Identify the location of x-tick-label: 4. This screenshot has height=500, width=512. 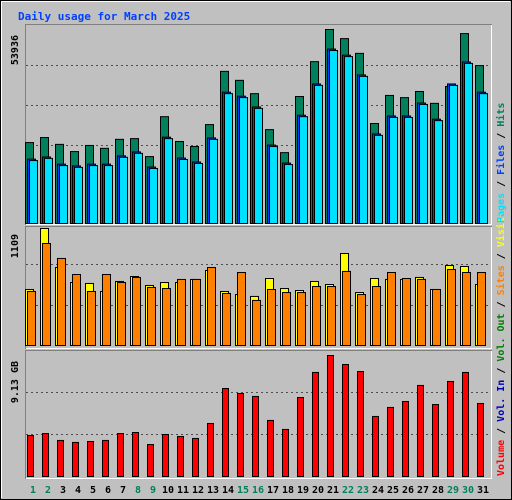
(78, 490).